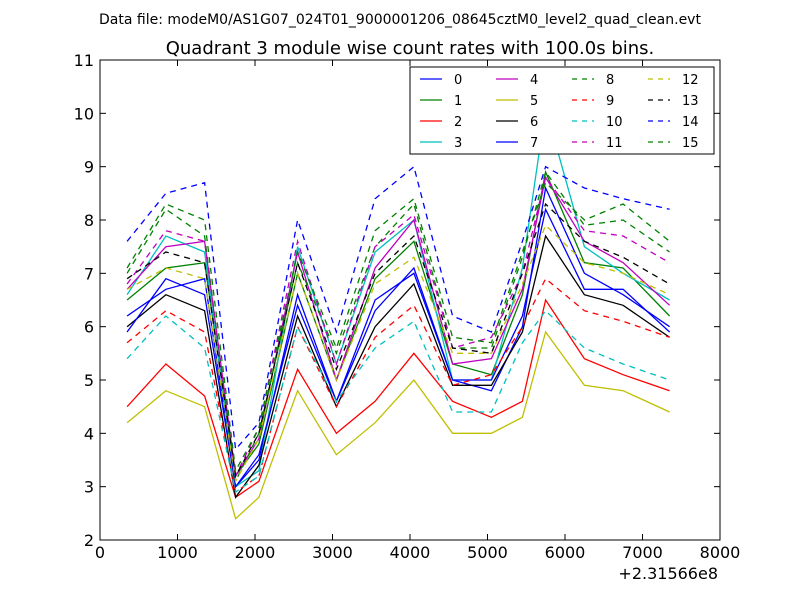 This screenshot has width=800, height=600. What do you see at coordinates (100, 552) in the screenshot?
I see `x-tick-label: 0` at bounding box center [100, 552].